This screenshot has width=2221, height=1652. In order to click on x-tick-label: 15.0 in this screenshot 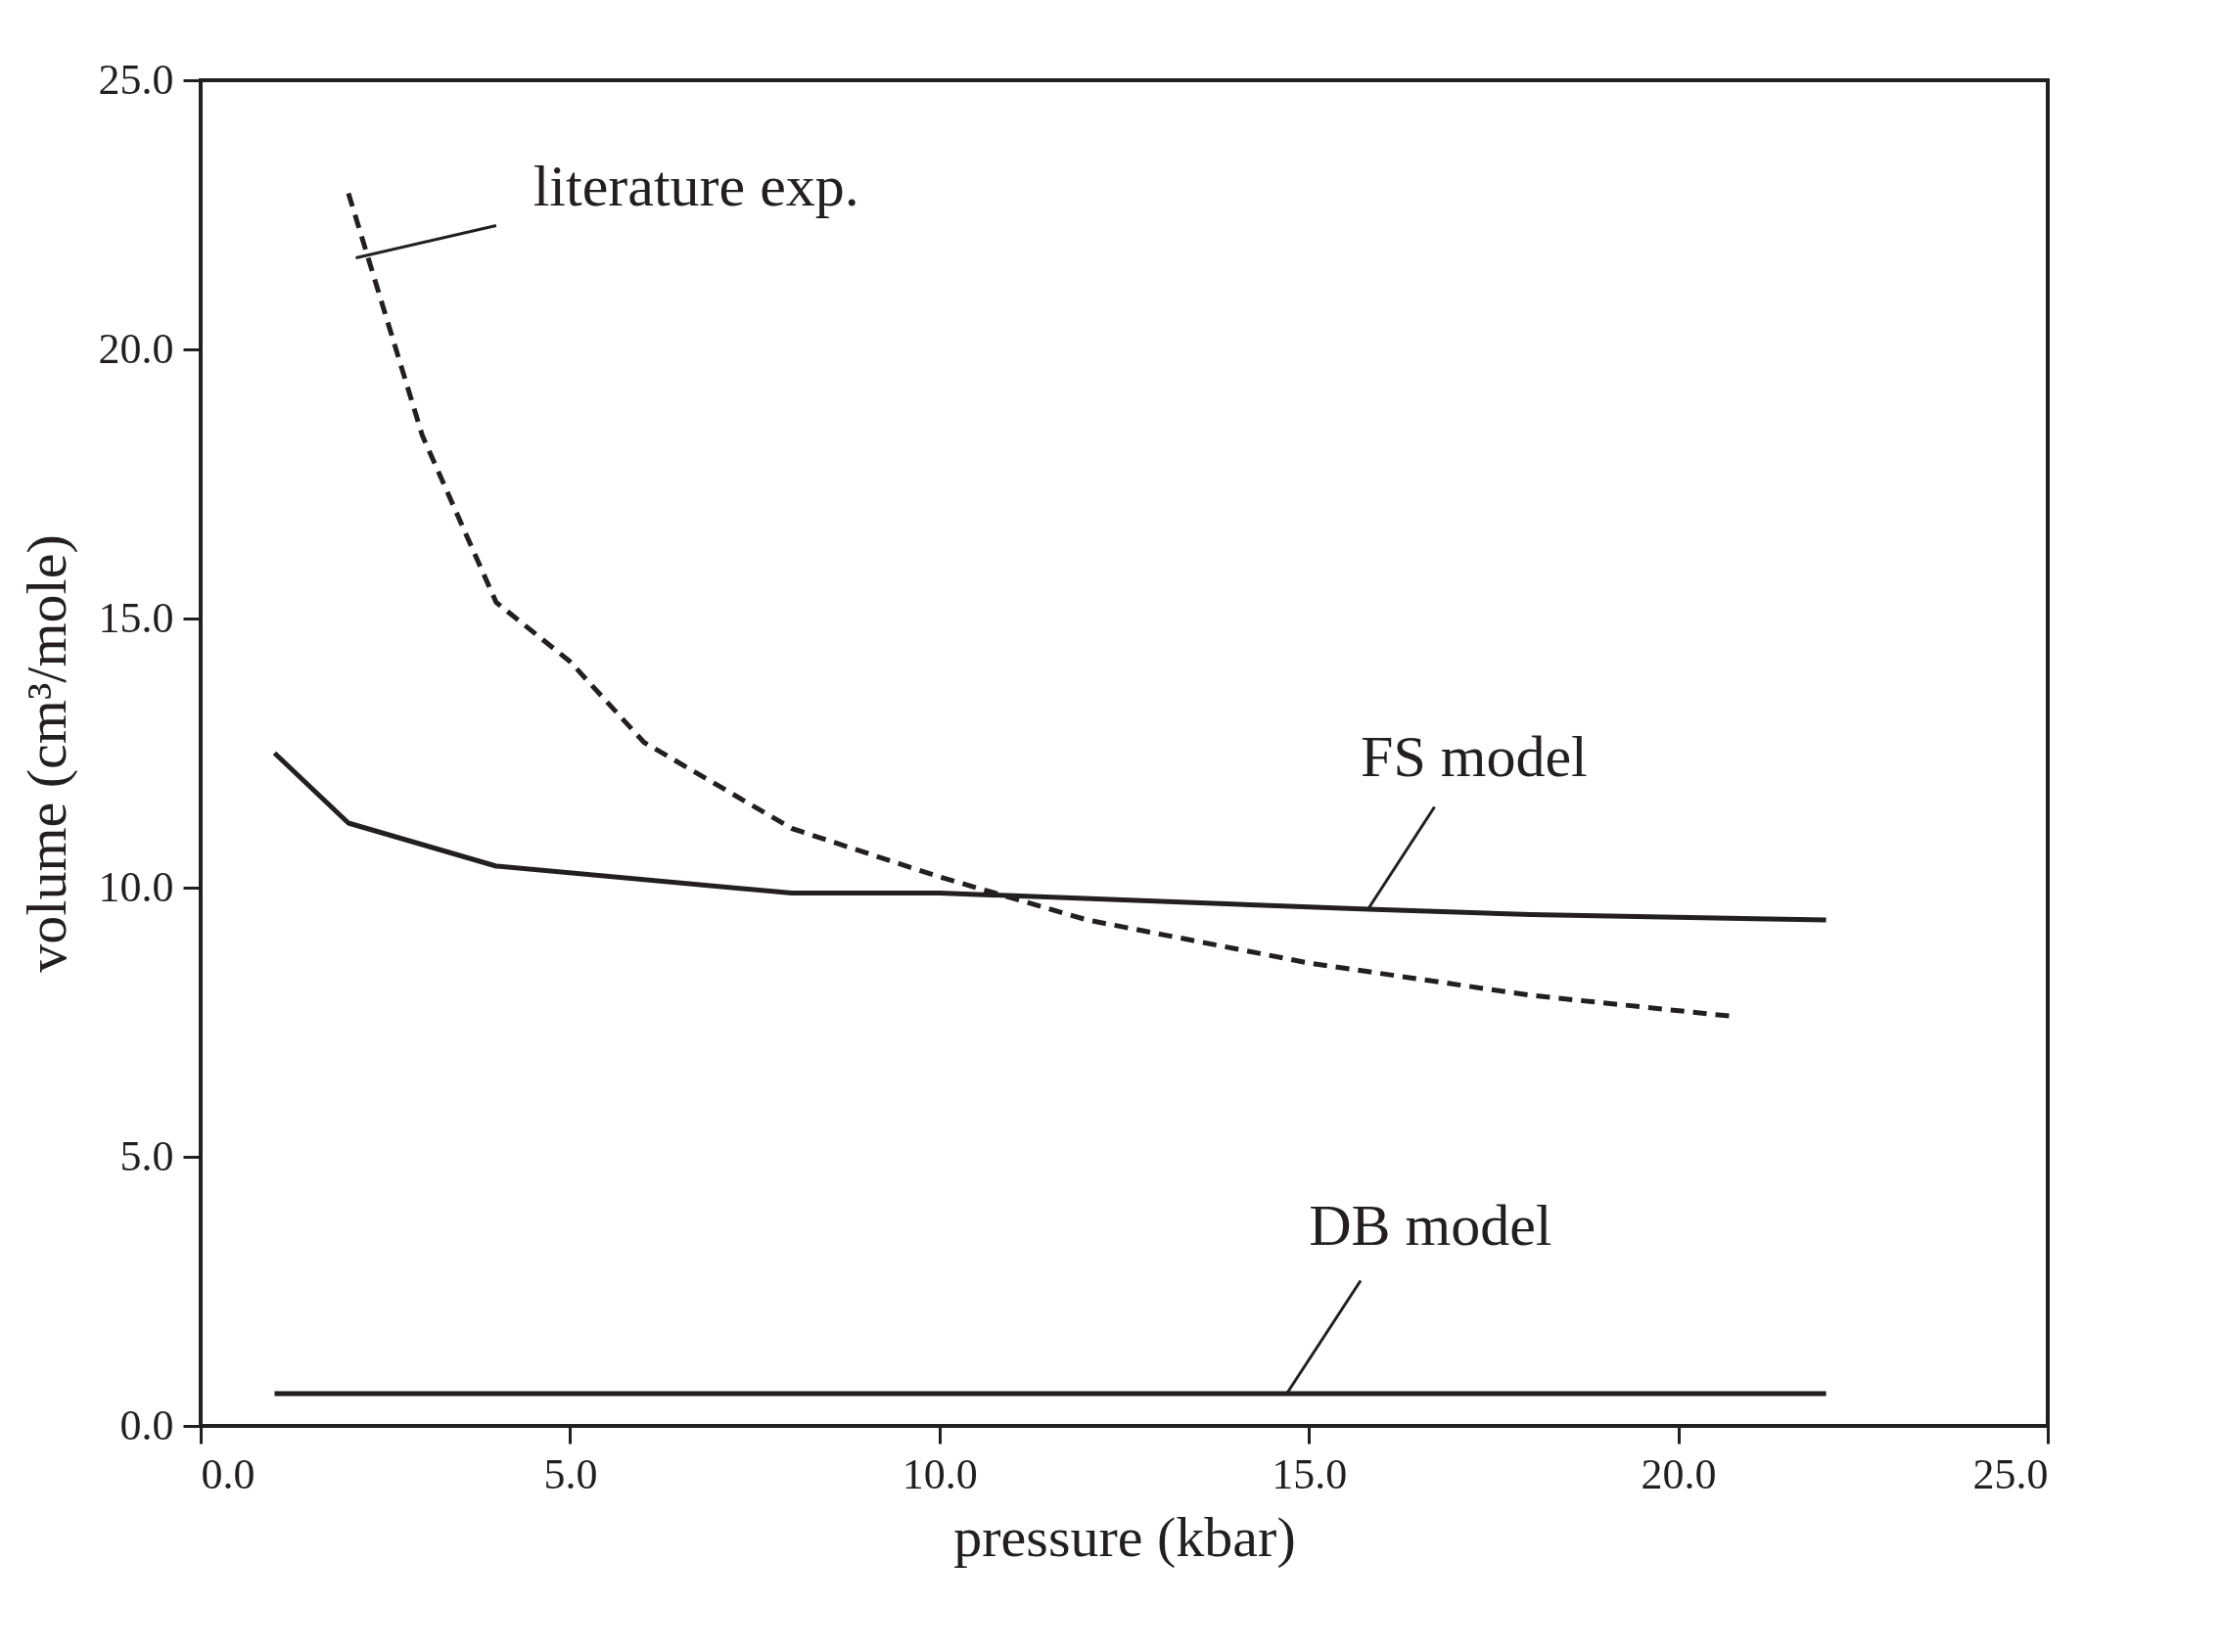, I will do `click(1310, 1473)`.